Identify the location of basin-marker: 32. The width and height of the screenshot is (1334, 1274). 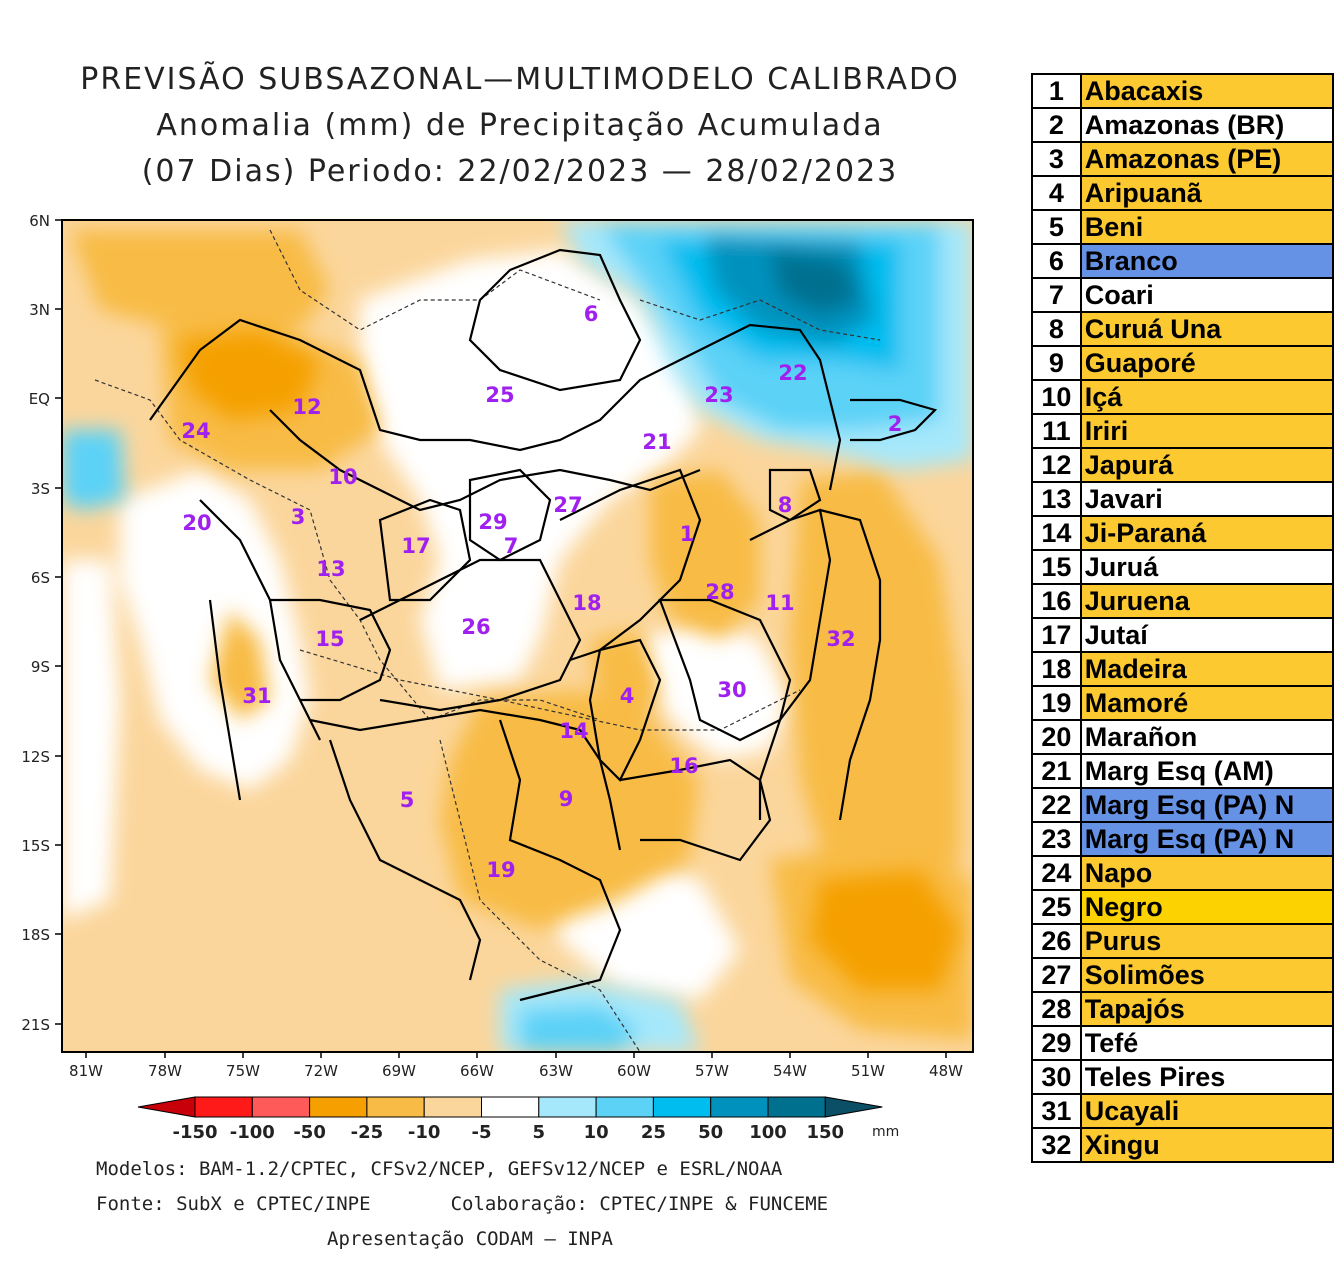
(840, 639).